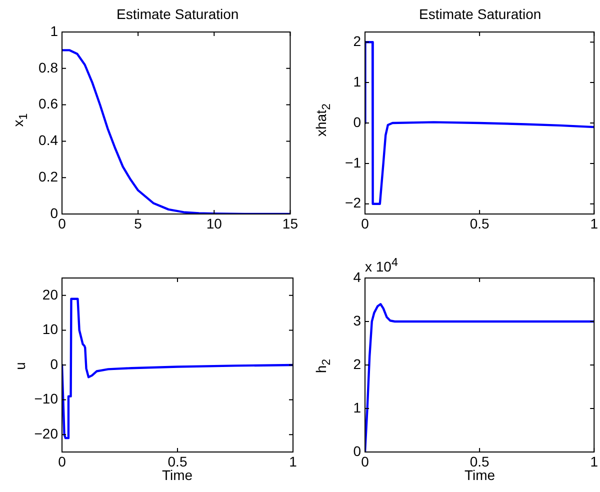 This screenshot has width=600, height=492. I want to click on x-tick-label: 5, so click(138, 223).